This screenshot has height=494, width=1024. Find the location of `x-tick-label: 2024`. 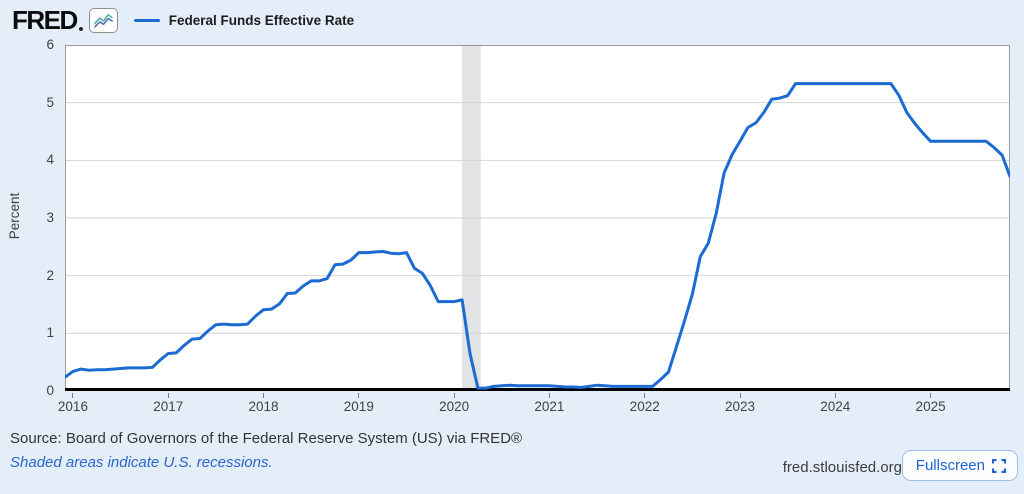

x-tick-label: 2024 is located at coordinates (835, 406).